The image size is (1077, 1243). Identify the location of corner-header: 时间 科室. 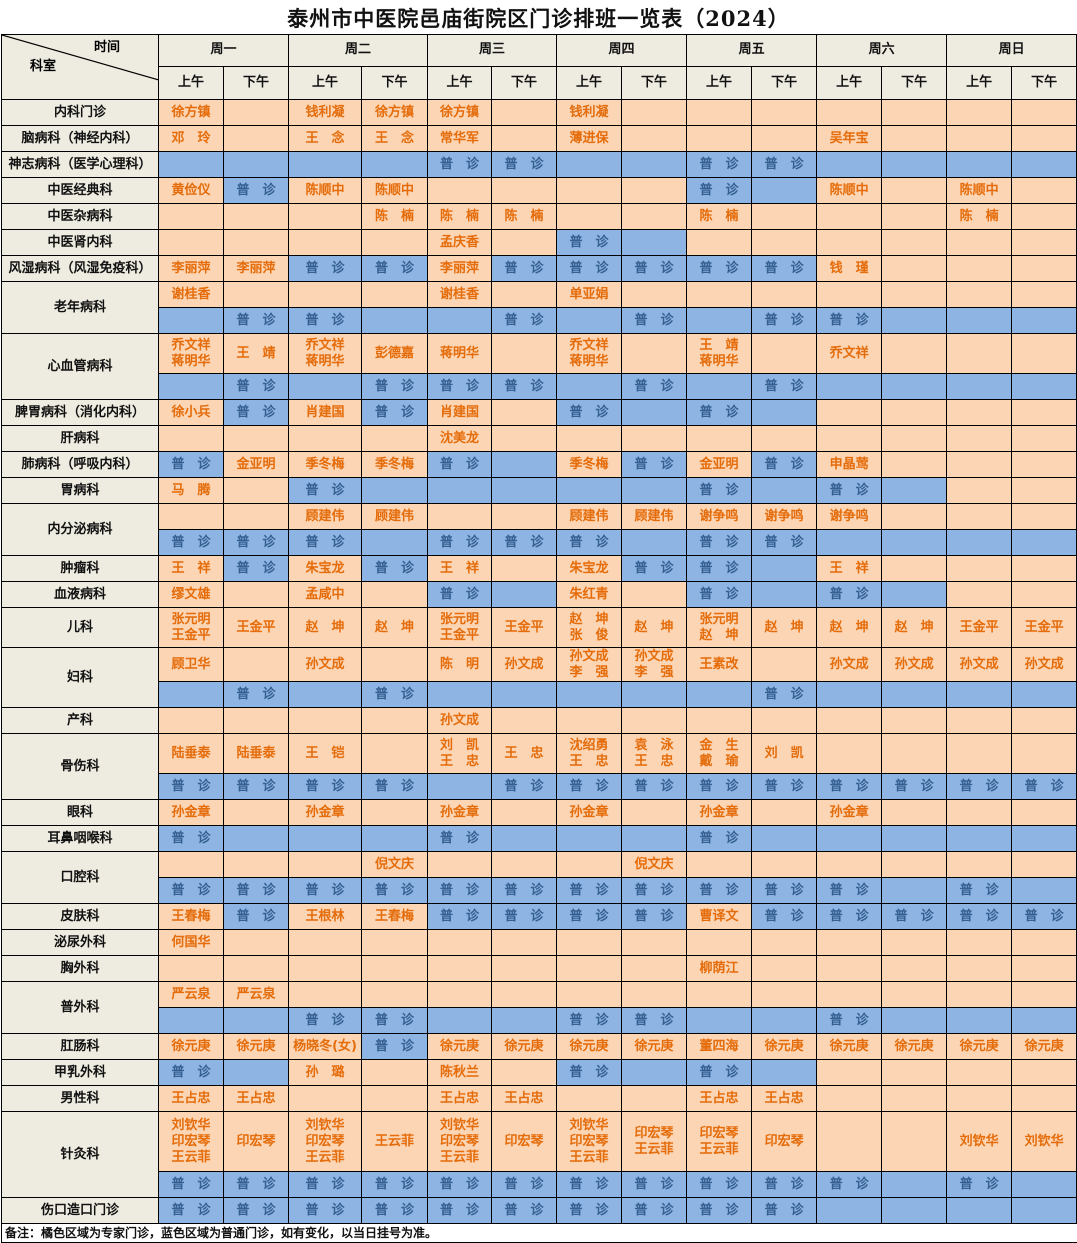
(80, 67).